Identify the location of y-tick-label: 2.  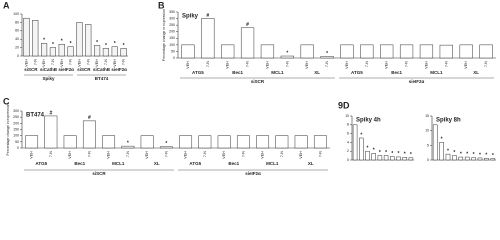
(348, 151).